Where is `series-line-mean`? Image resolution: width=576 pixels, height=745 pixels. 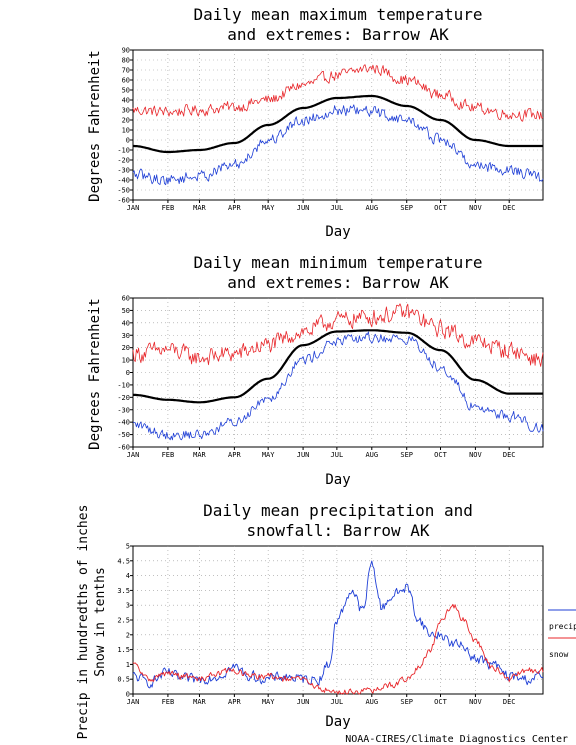 series-line-mean is located at coordinates (338, 366).